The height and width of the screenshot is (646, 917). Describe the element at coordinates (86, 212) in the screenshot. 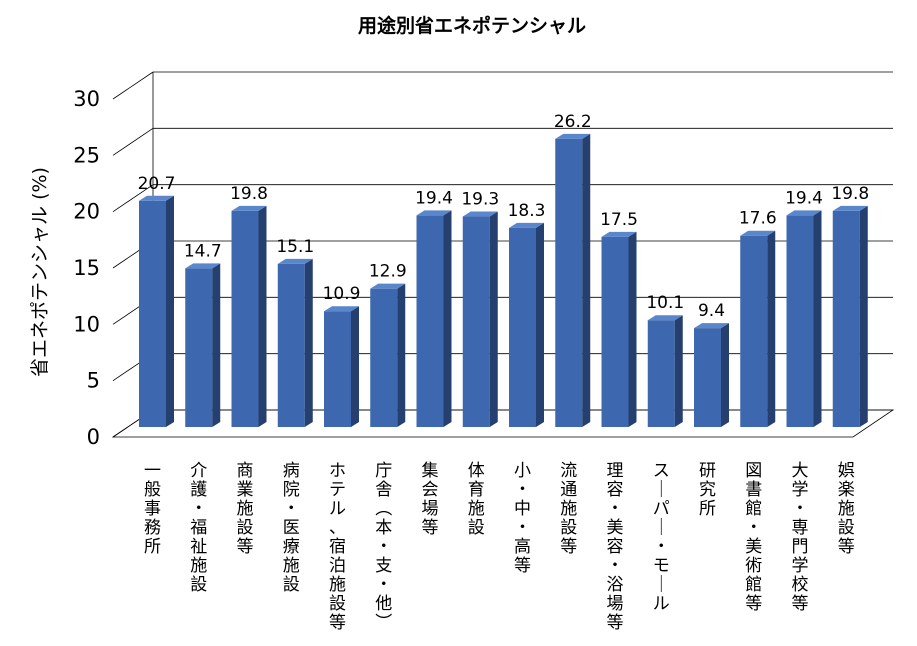

I see `y-tick-label: 20` at that location.